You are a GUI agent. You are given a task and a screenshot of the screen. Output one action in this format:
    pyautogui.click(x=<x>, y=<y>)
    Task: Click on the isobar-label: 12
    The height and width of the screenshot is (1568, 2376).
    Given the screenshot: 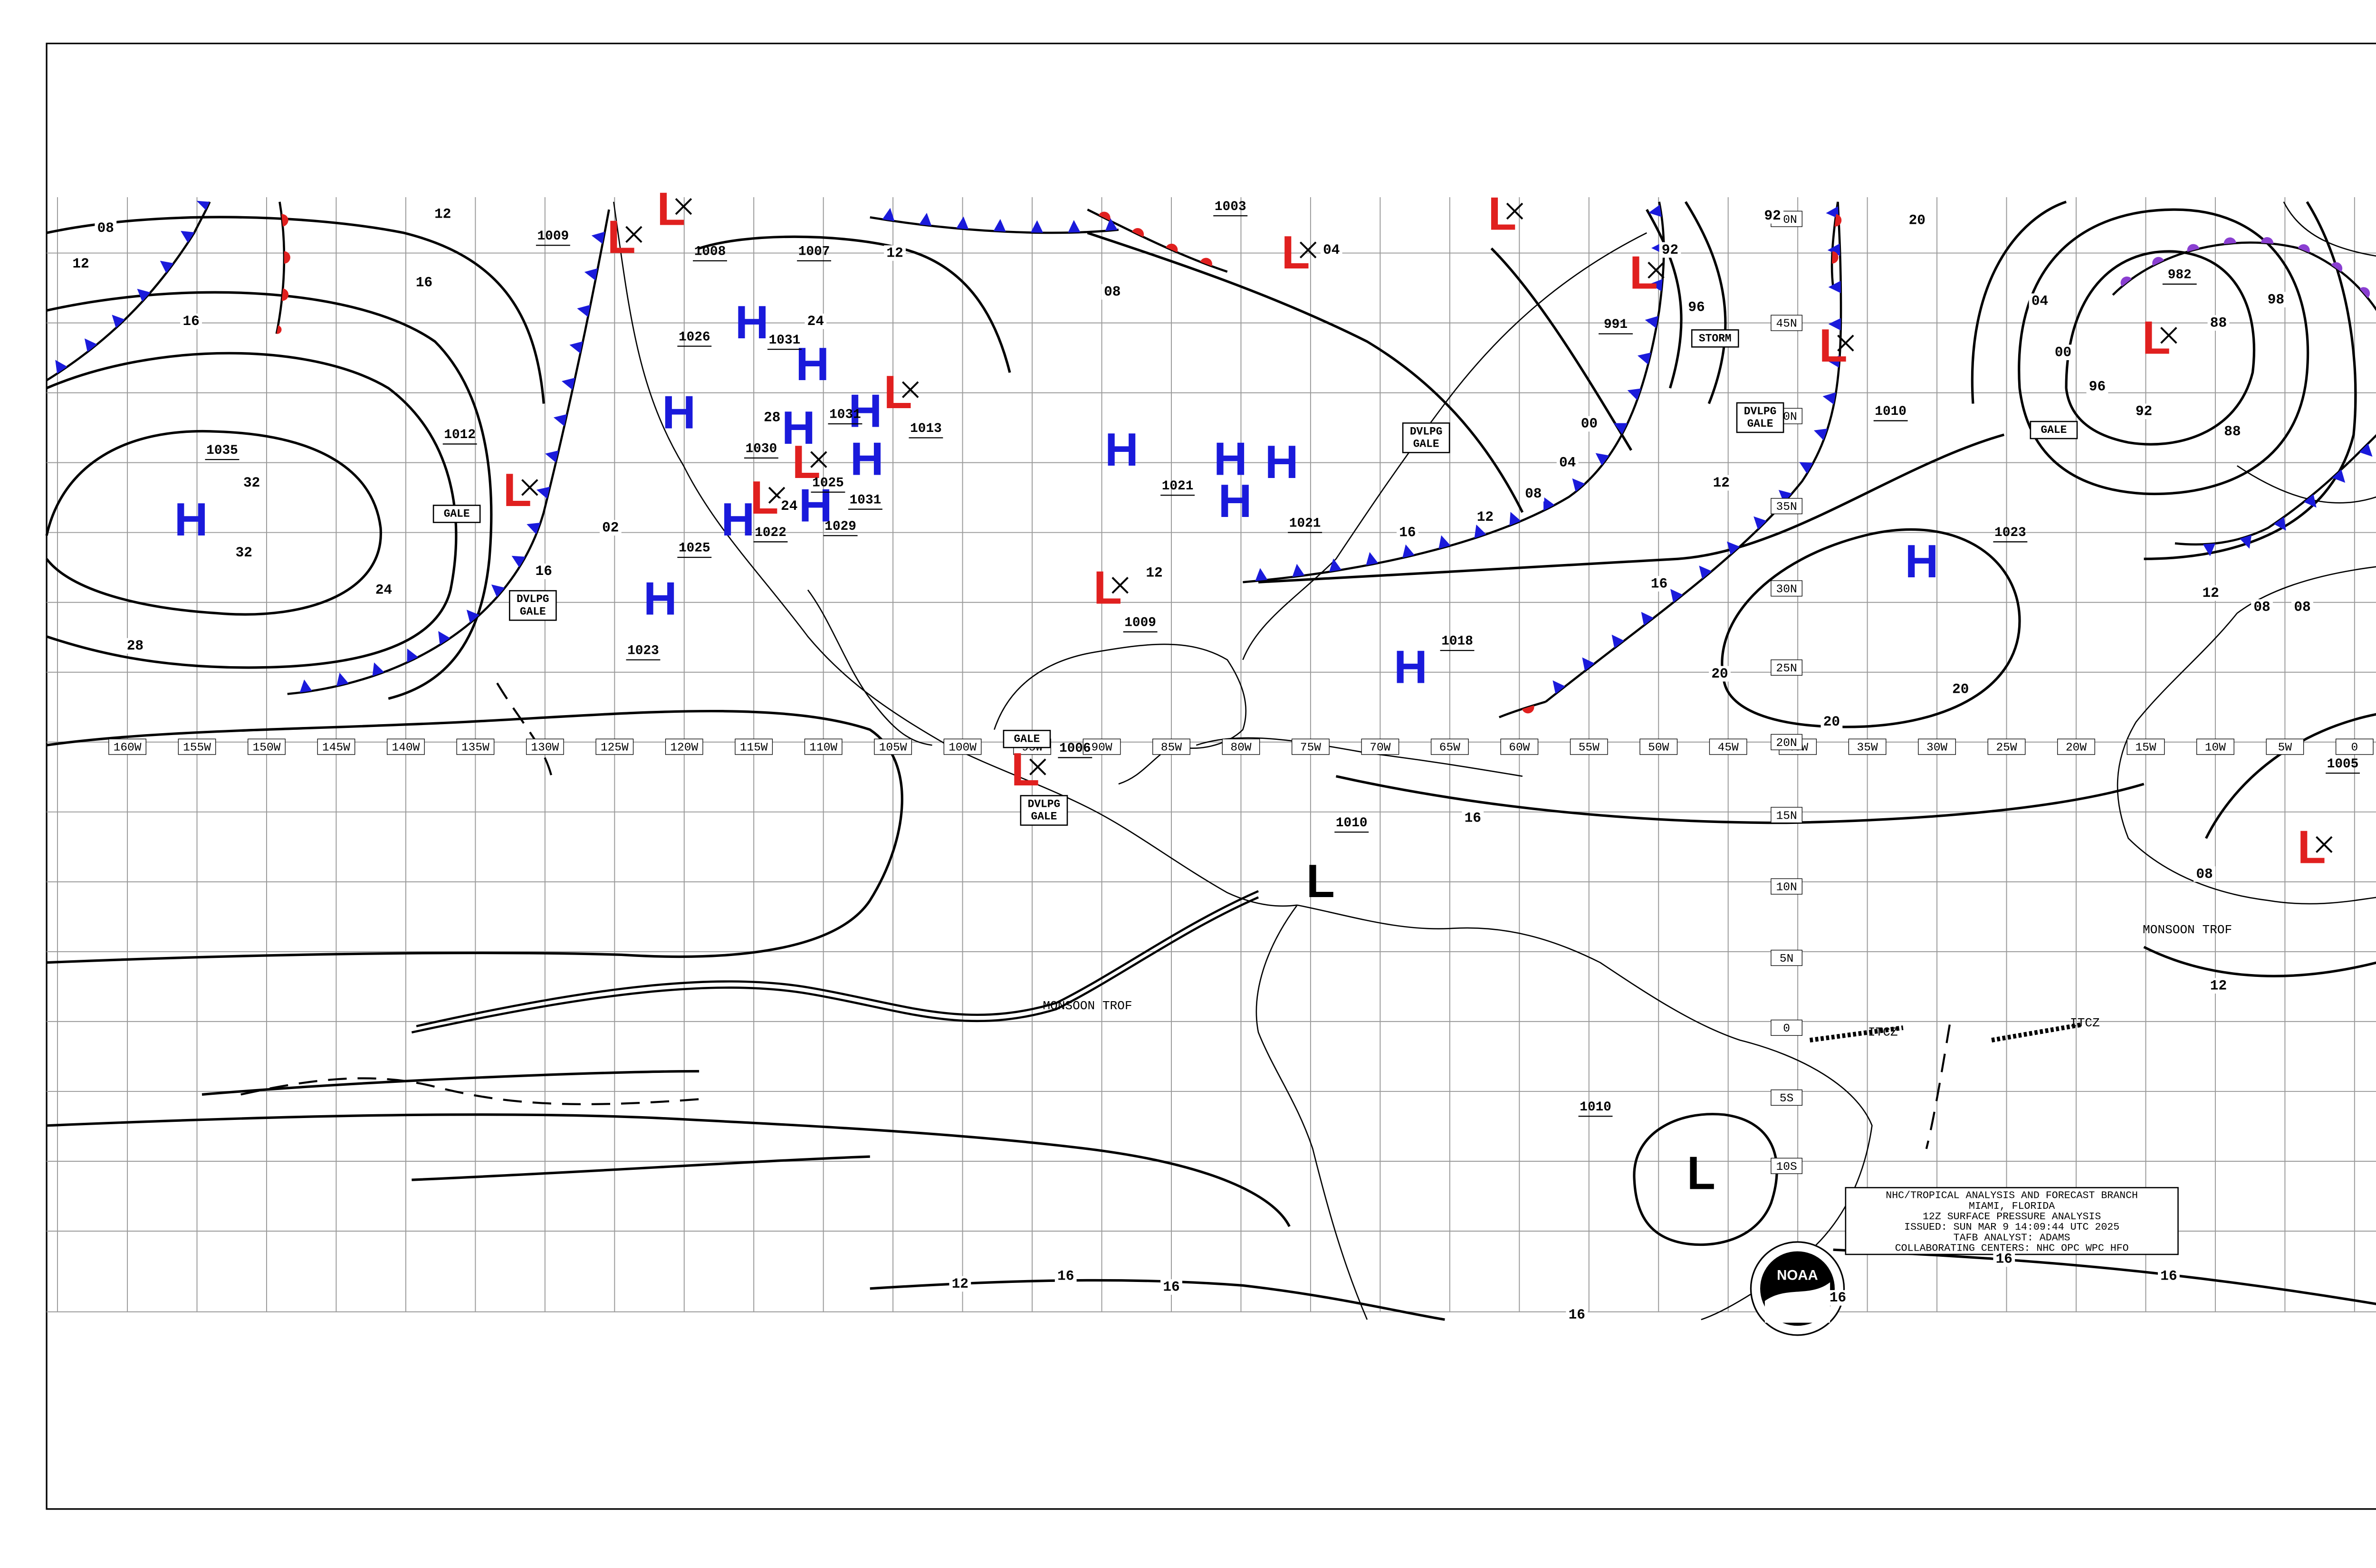 What is the action you would take?
    pyautogui.click(x=1721, y=483)
    